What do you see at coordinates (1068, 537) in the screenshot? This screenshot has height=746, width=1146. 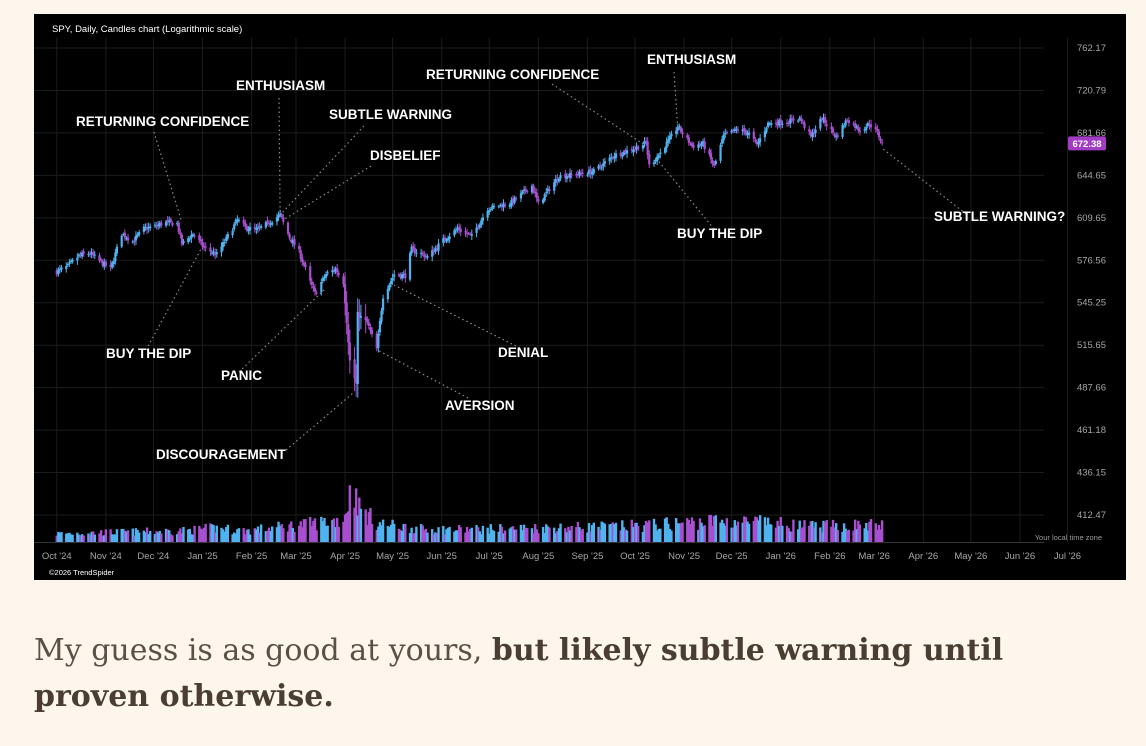 I see `timezone-note: Your local time zone` at bounding box center [1068, 537].